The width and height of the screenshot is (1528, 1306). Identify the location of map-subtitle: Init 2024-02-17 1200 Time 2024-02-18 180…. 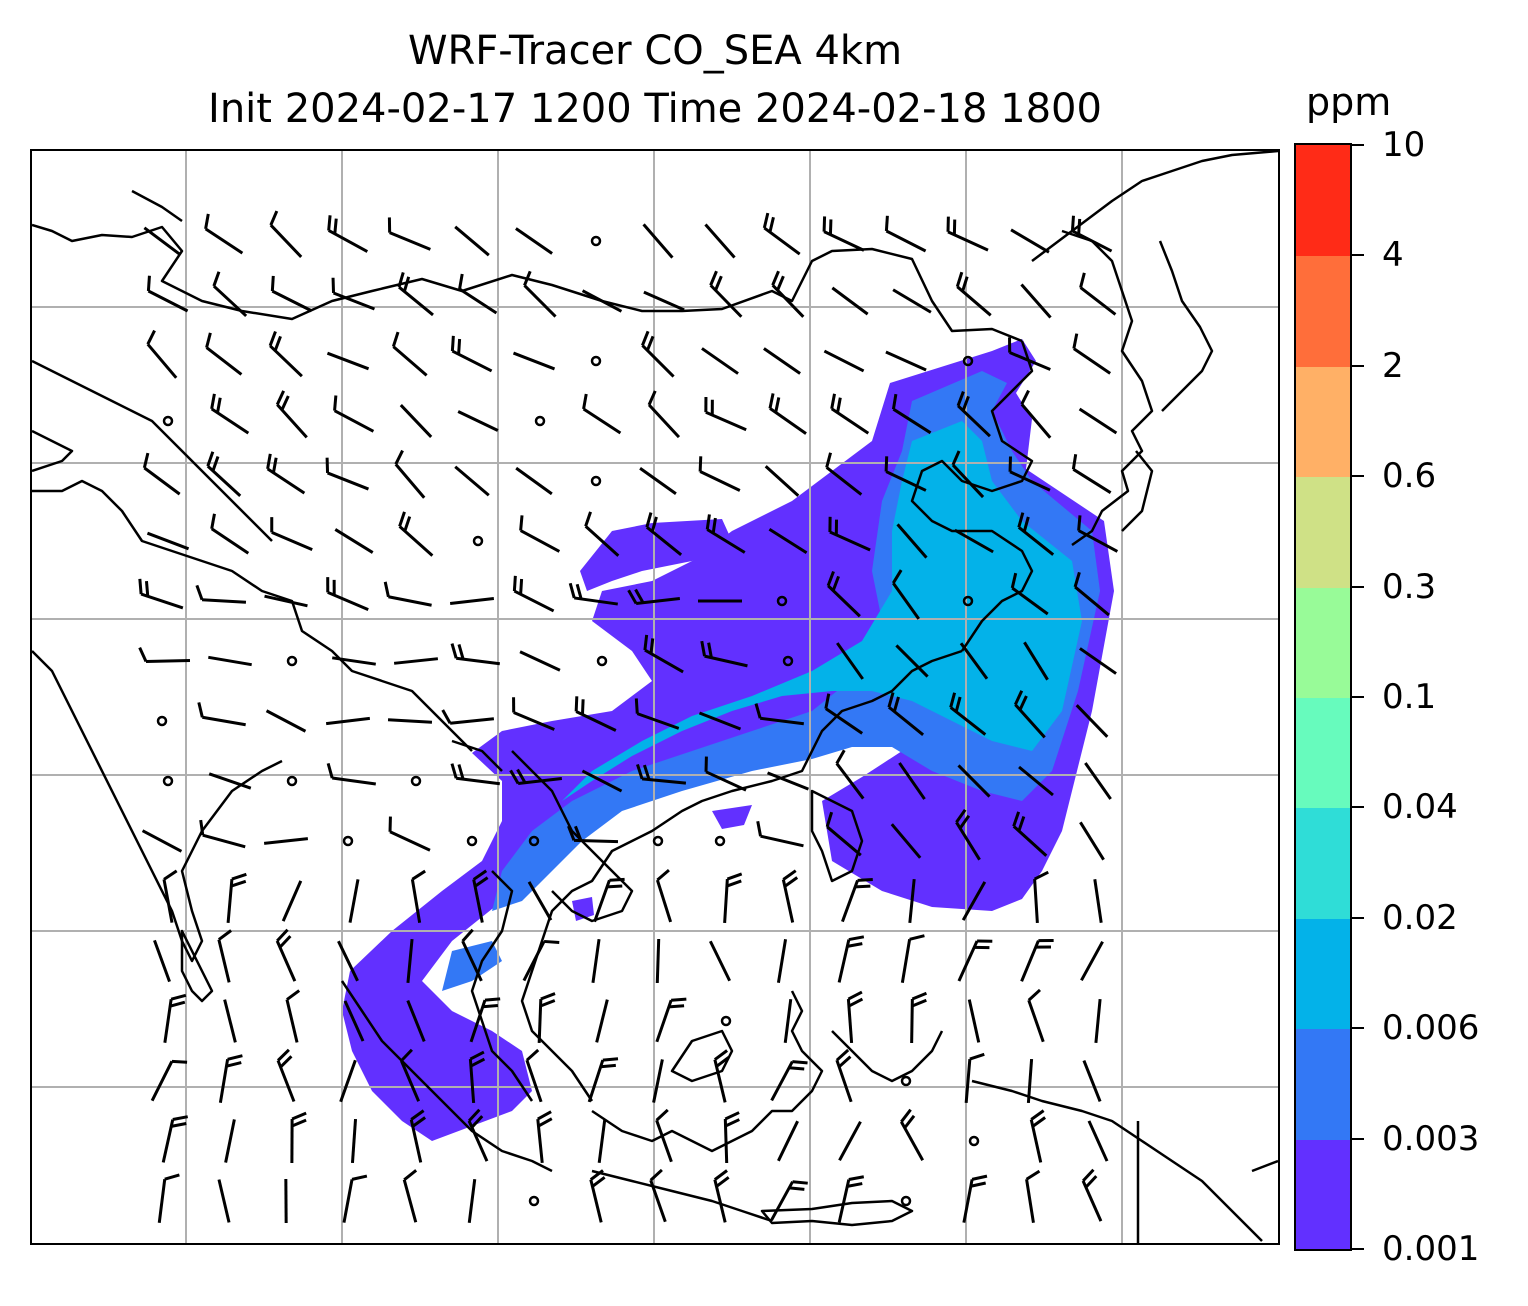
(655, 109).